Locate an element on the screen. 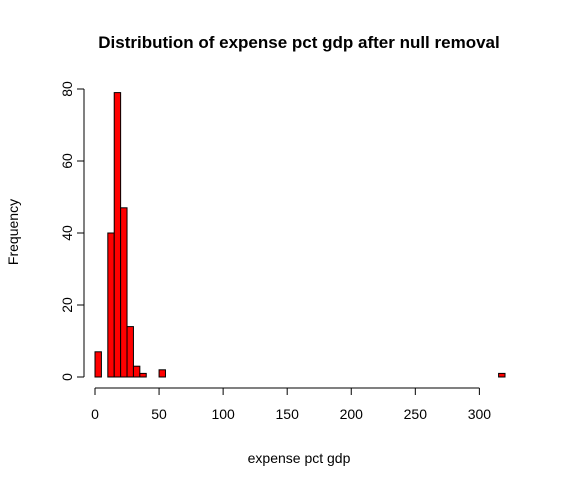 This screenshot has height=486, width=561. y-tick-label: 0 is located at coordinates (67, 377).